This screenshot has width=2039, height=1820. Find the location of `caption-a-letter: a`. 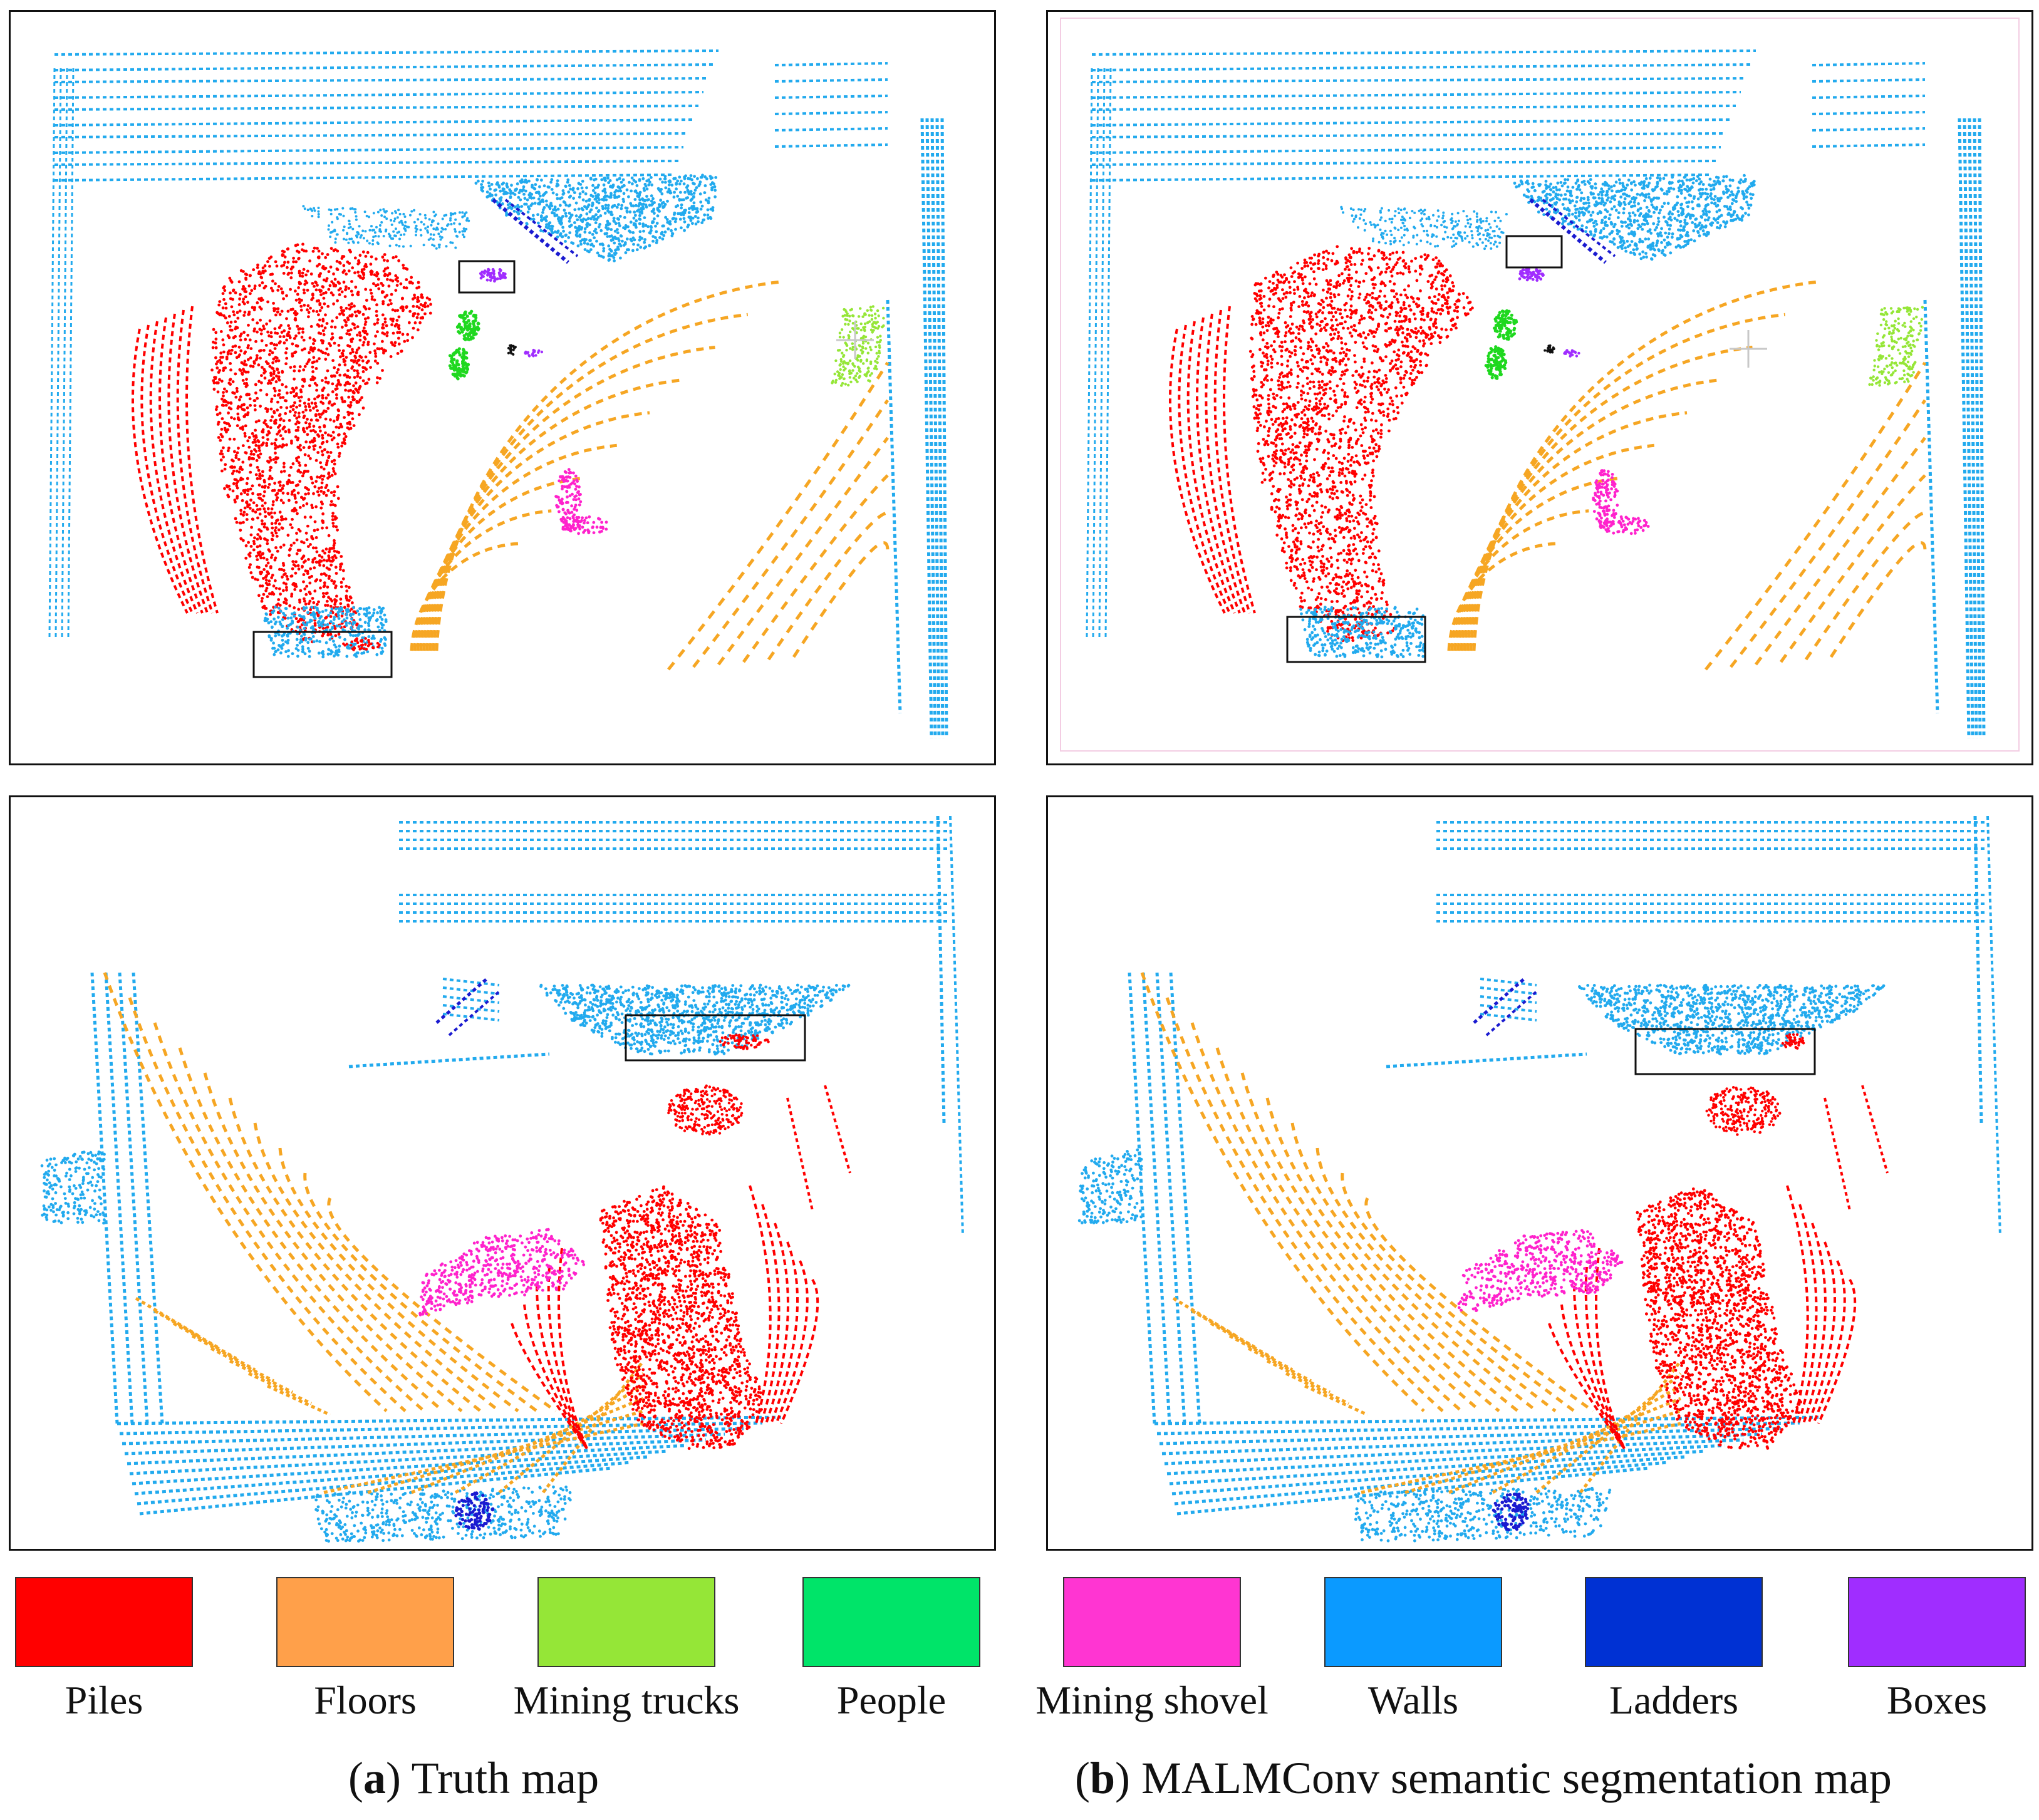

caption-a-letter: a is located at coordinates (374, 1778).